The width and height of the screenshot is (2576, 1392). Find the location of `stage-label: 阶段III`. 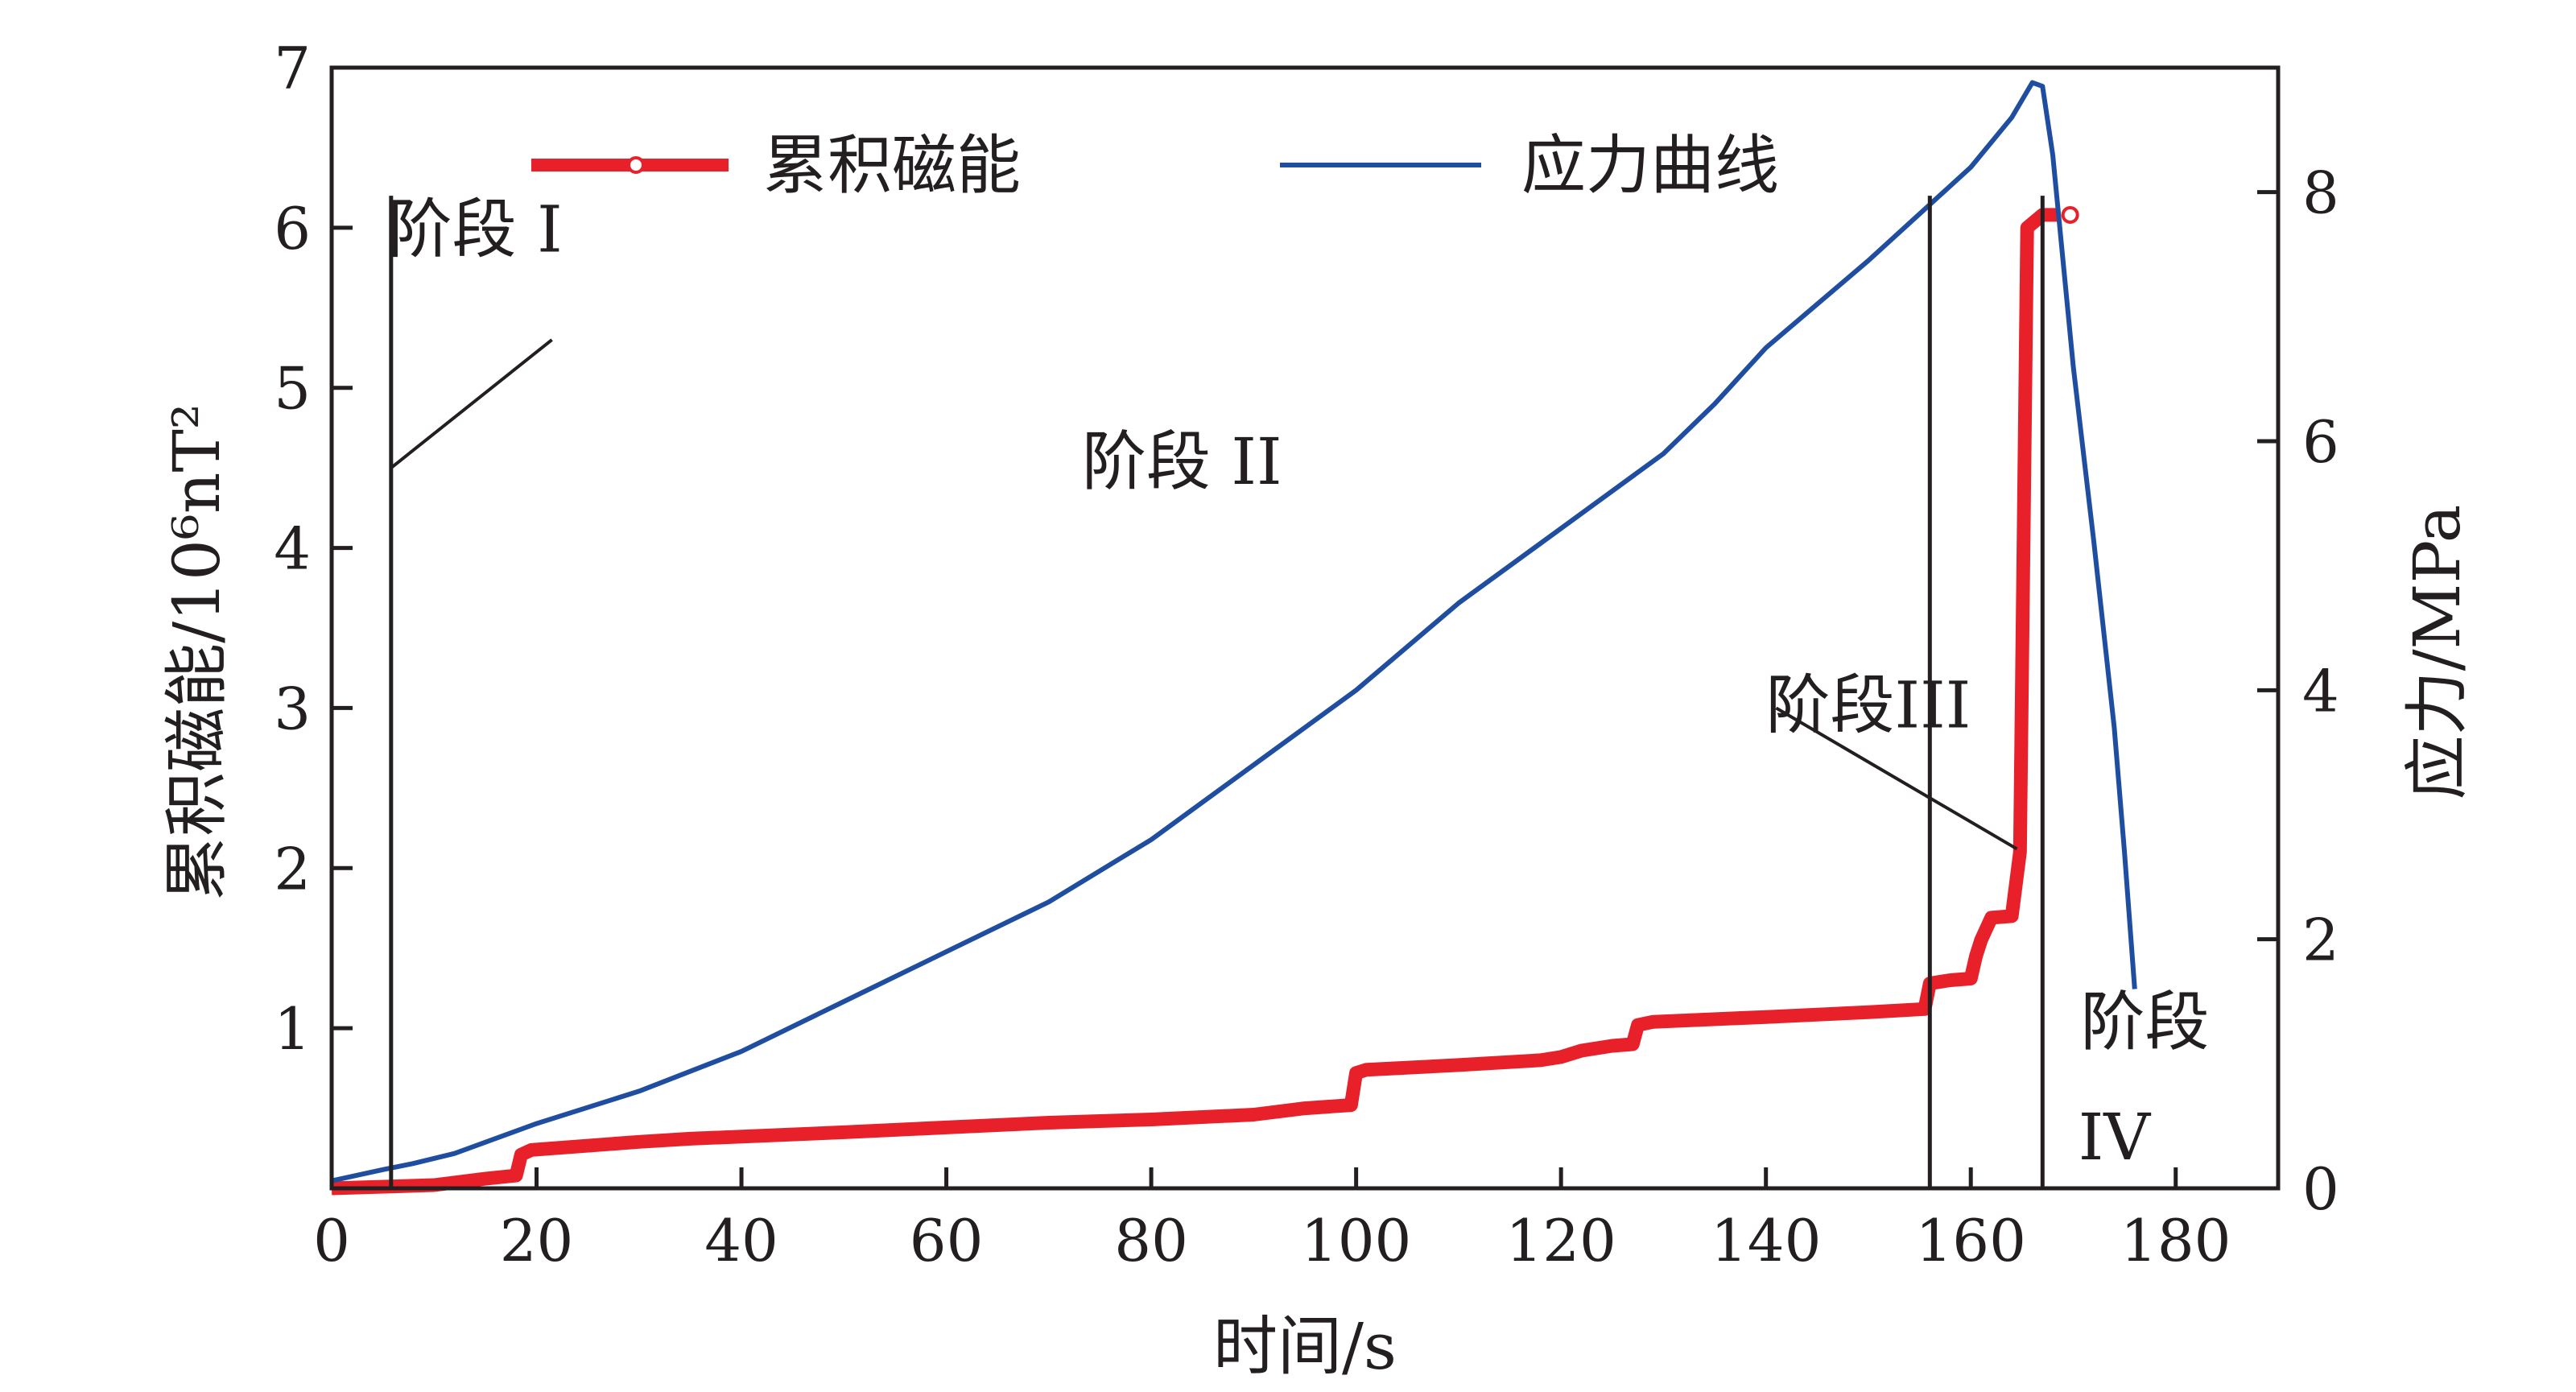

stage-label: 阶段III is located at coordinates (1868, 704).